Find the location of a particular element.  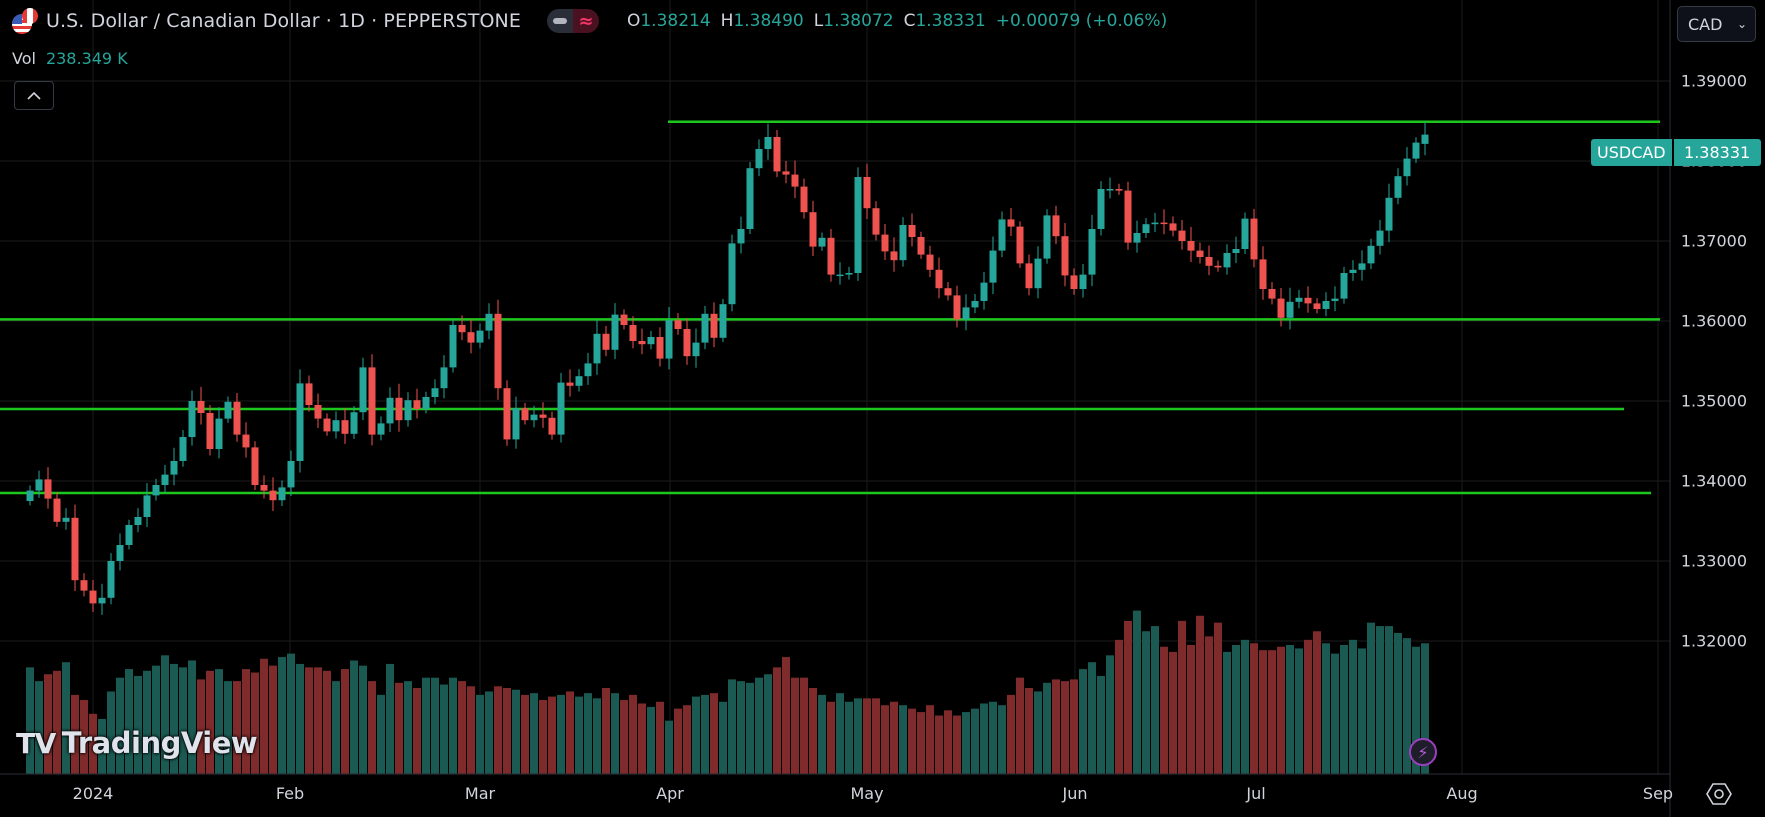

tradingview-logo: TV TradingView is located at coordinates (137, 743).